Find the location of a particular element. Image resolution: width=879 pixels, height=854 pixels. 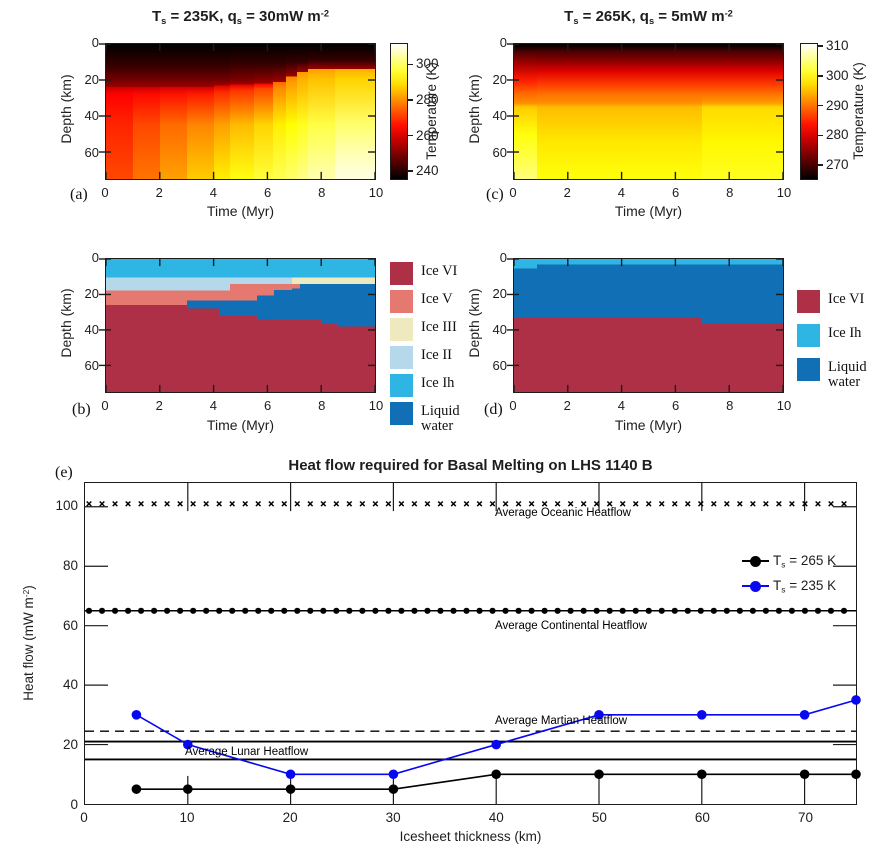

legend-label: Ts = 265 K is located at coordinates (805, 561).